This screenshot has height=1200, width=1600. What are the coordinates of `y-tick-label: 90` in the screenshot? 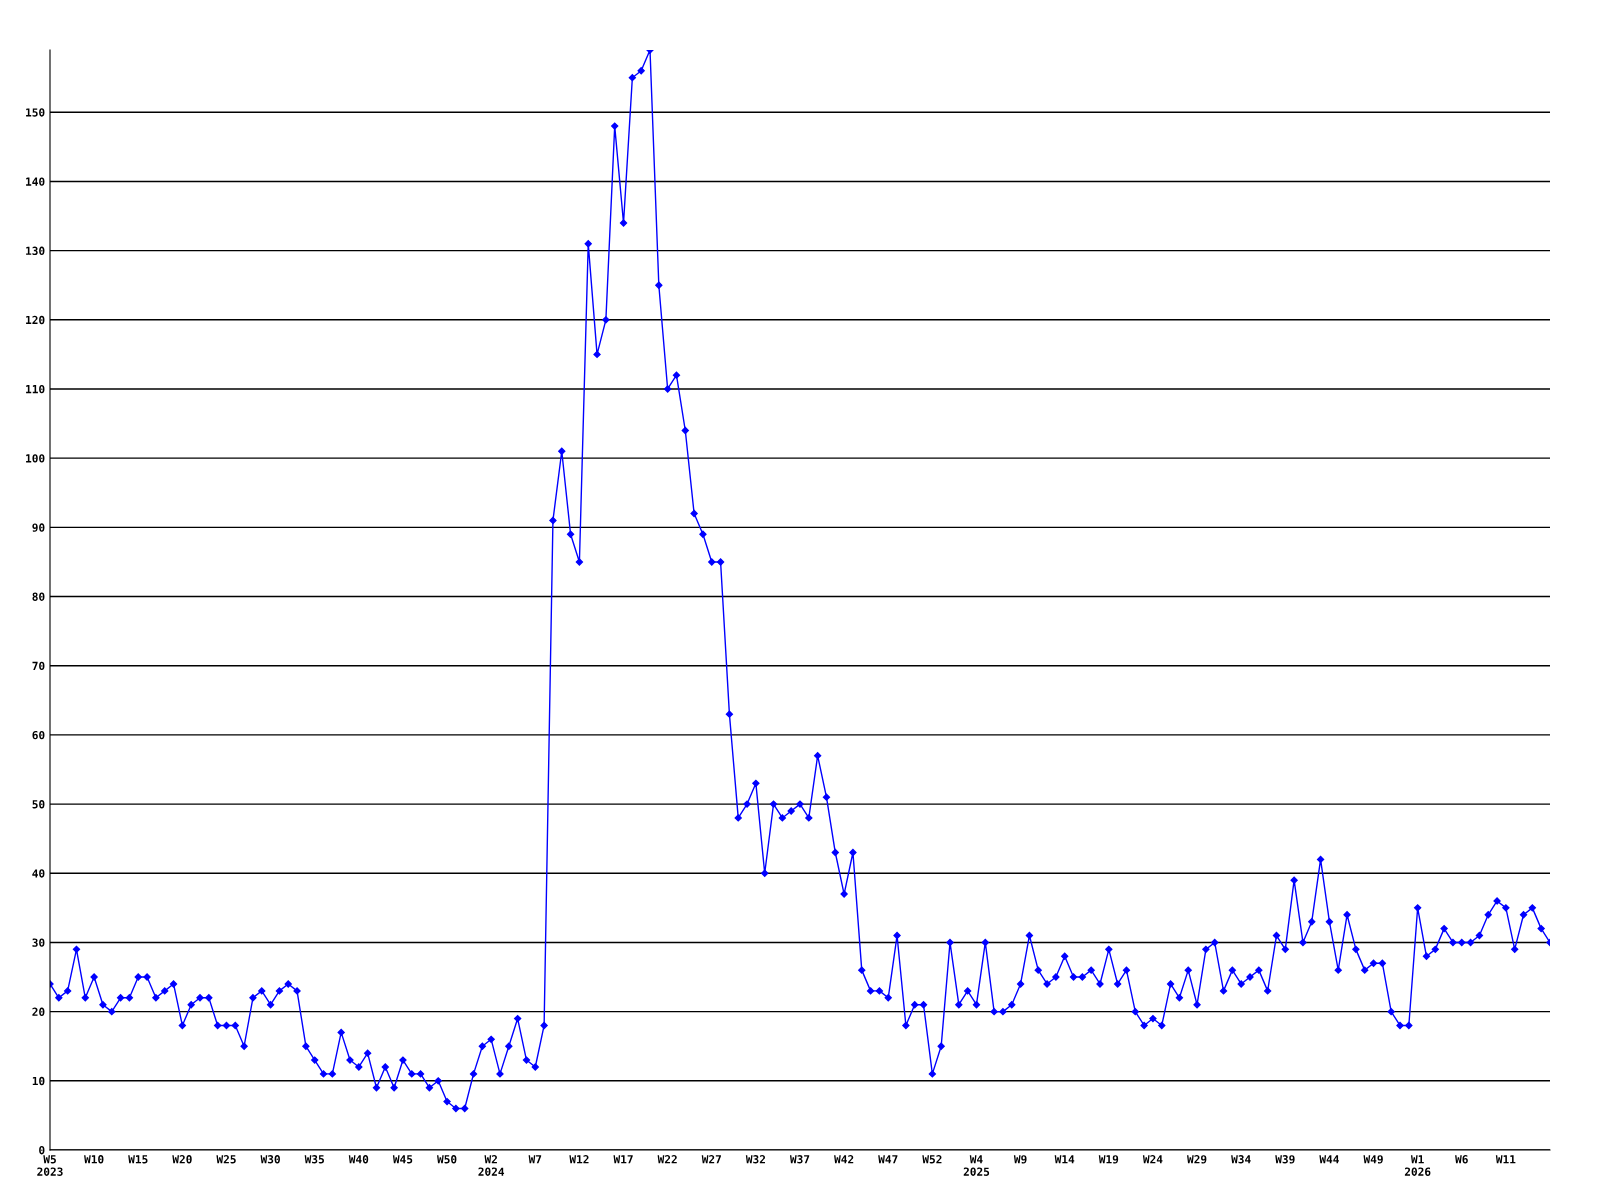 It's located at (38, 527).